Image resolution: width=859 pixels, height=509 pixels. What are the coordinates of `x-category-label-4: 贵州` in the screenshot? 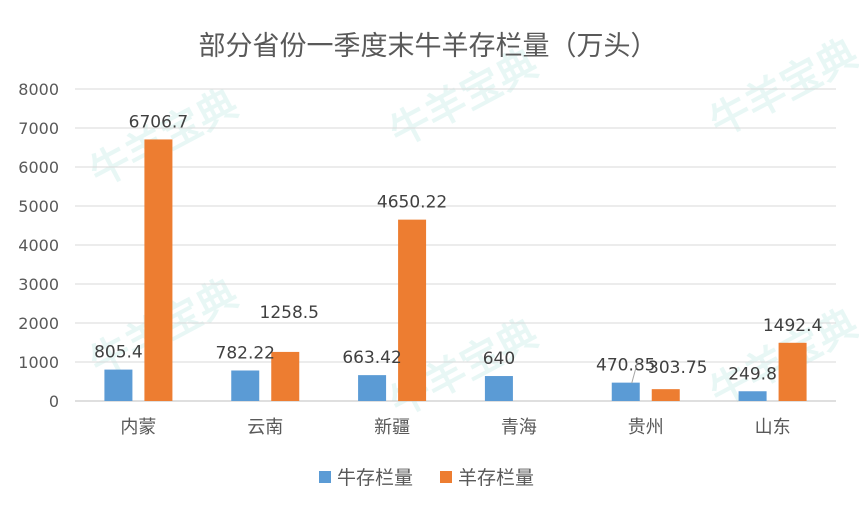 It's located at (646, 427).